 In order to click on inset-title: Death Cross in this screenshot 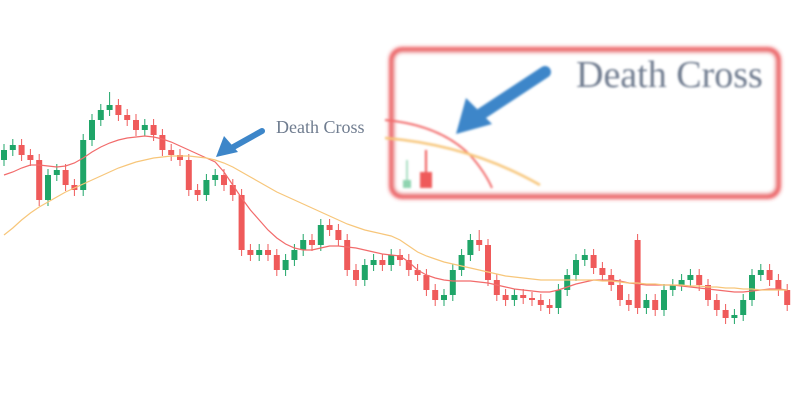, I will do `click(669, 75)`.